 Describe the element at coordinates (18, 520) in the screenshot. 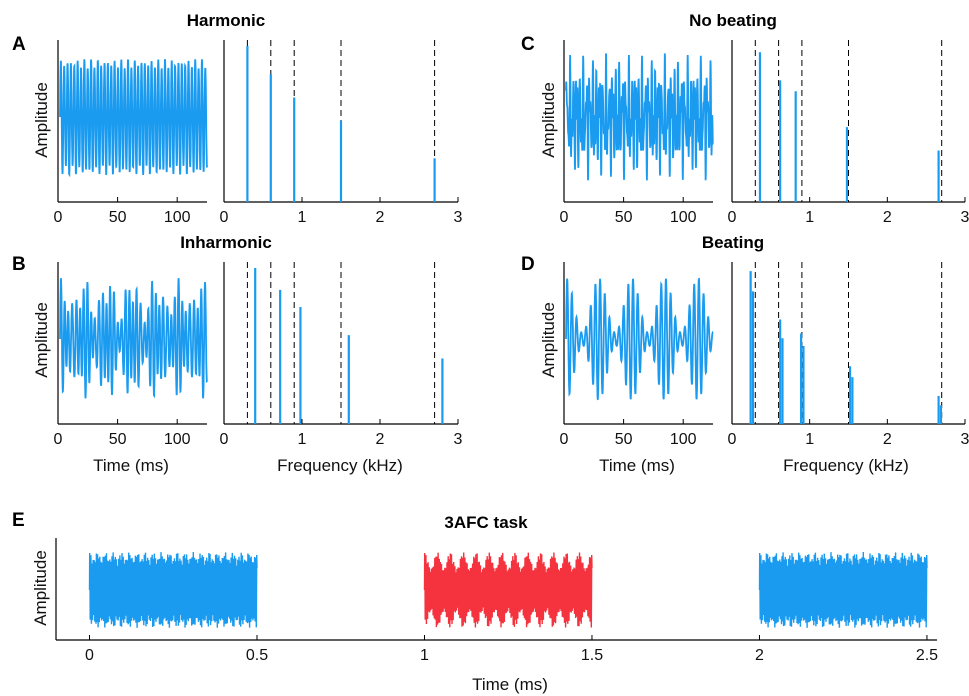

I see `panel-letter-e: E` at that location.